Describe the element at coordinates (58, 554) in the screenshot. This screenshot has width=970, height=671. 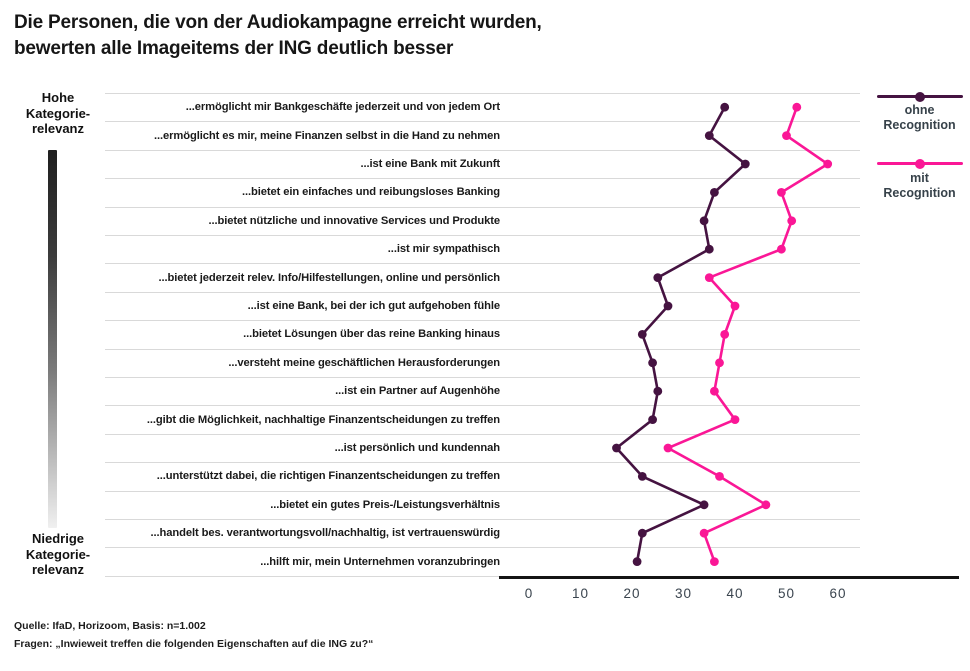
I see `low-relevance-label: Niedrige Kategorie- relevanz` at that location.